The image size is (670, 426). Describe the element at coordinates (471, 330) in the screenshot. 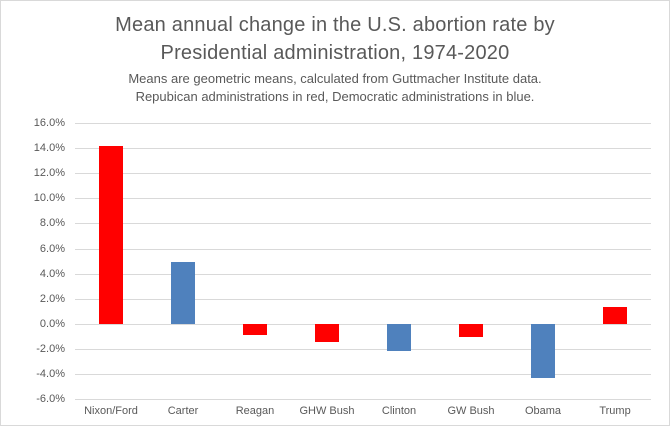

I see `bar-gw-bush` at that location.